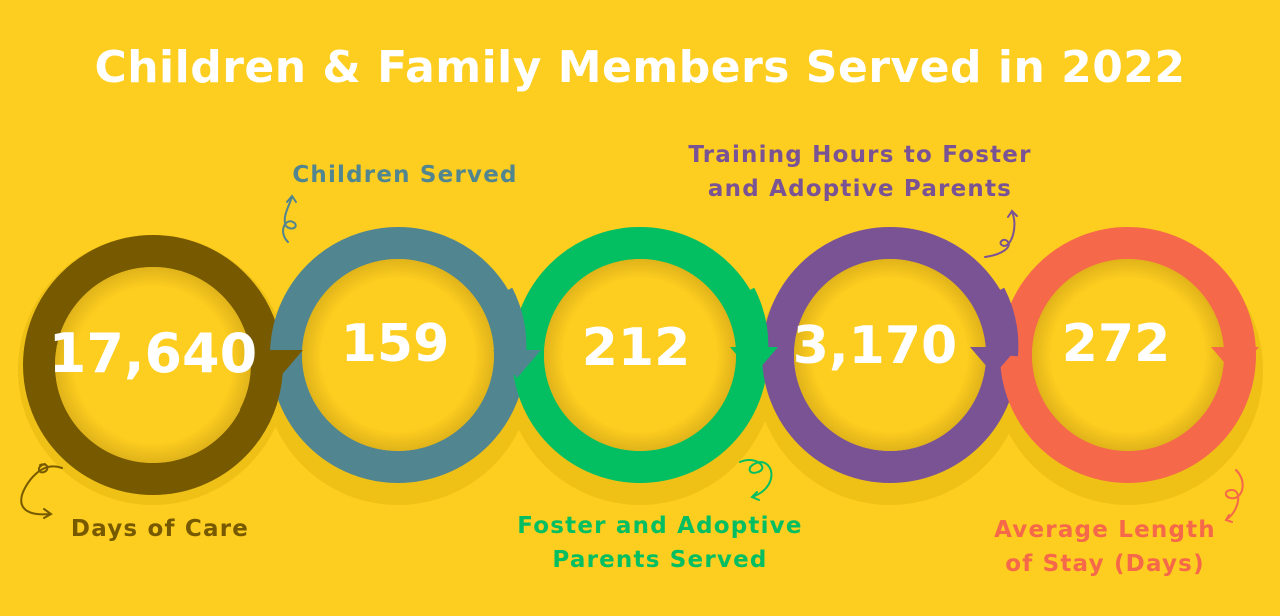 This screenshot has width=1280, height=616. I want to click on stat-label-avg-stay: Average Length of Stay (Days), so click(1105, 547).